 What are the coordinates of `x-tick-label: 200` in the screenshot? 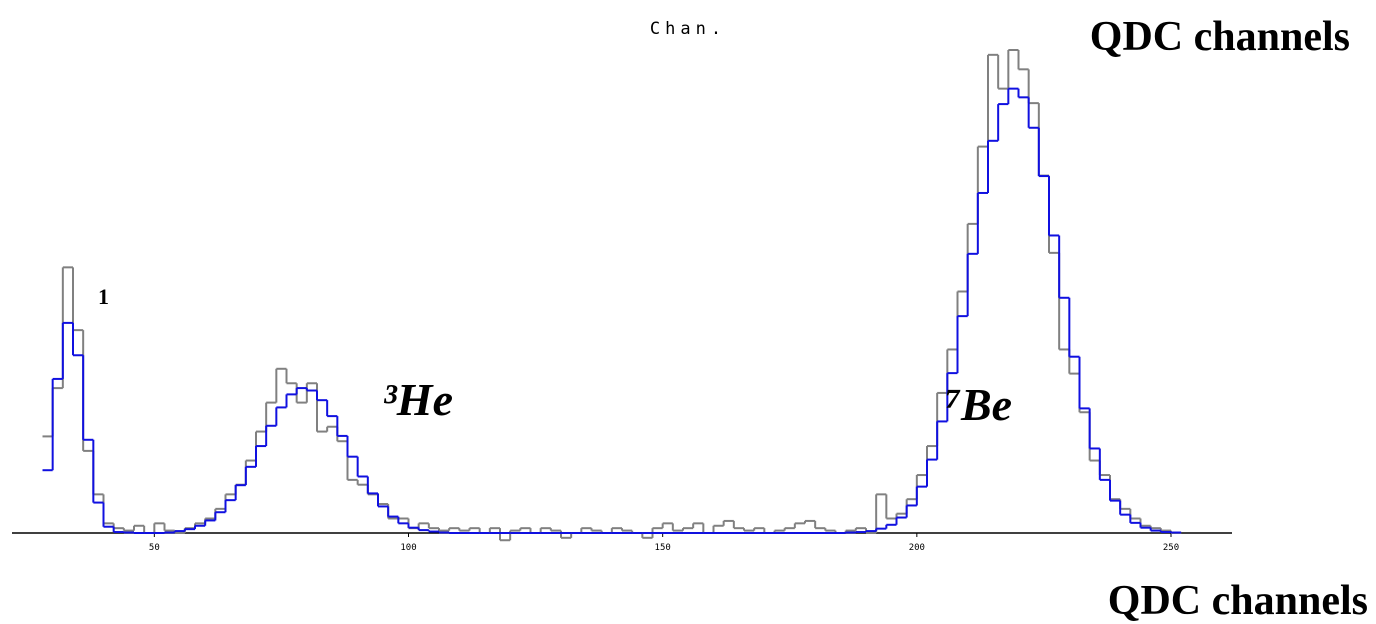 It's located at (917, 548).